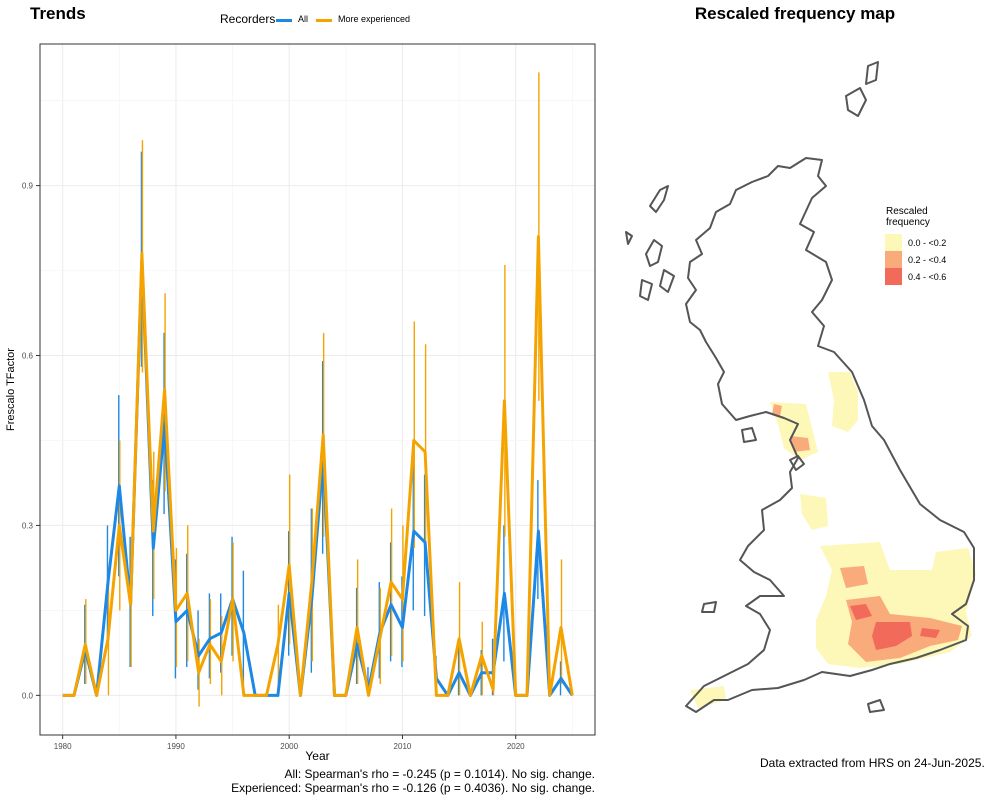  What do you see at coordinates (176, 746) in the screenshot?
I see `x-tick-label: 1990` at bounding box center [176, 746].